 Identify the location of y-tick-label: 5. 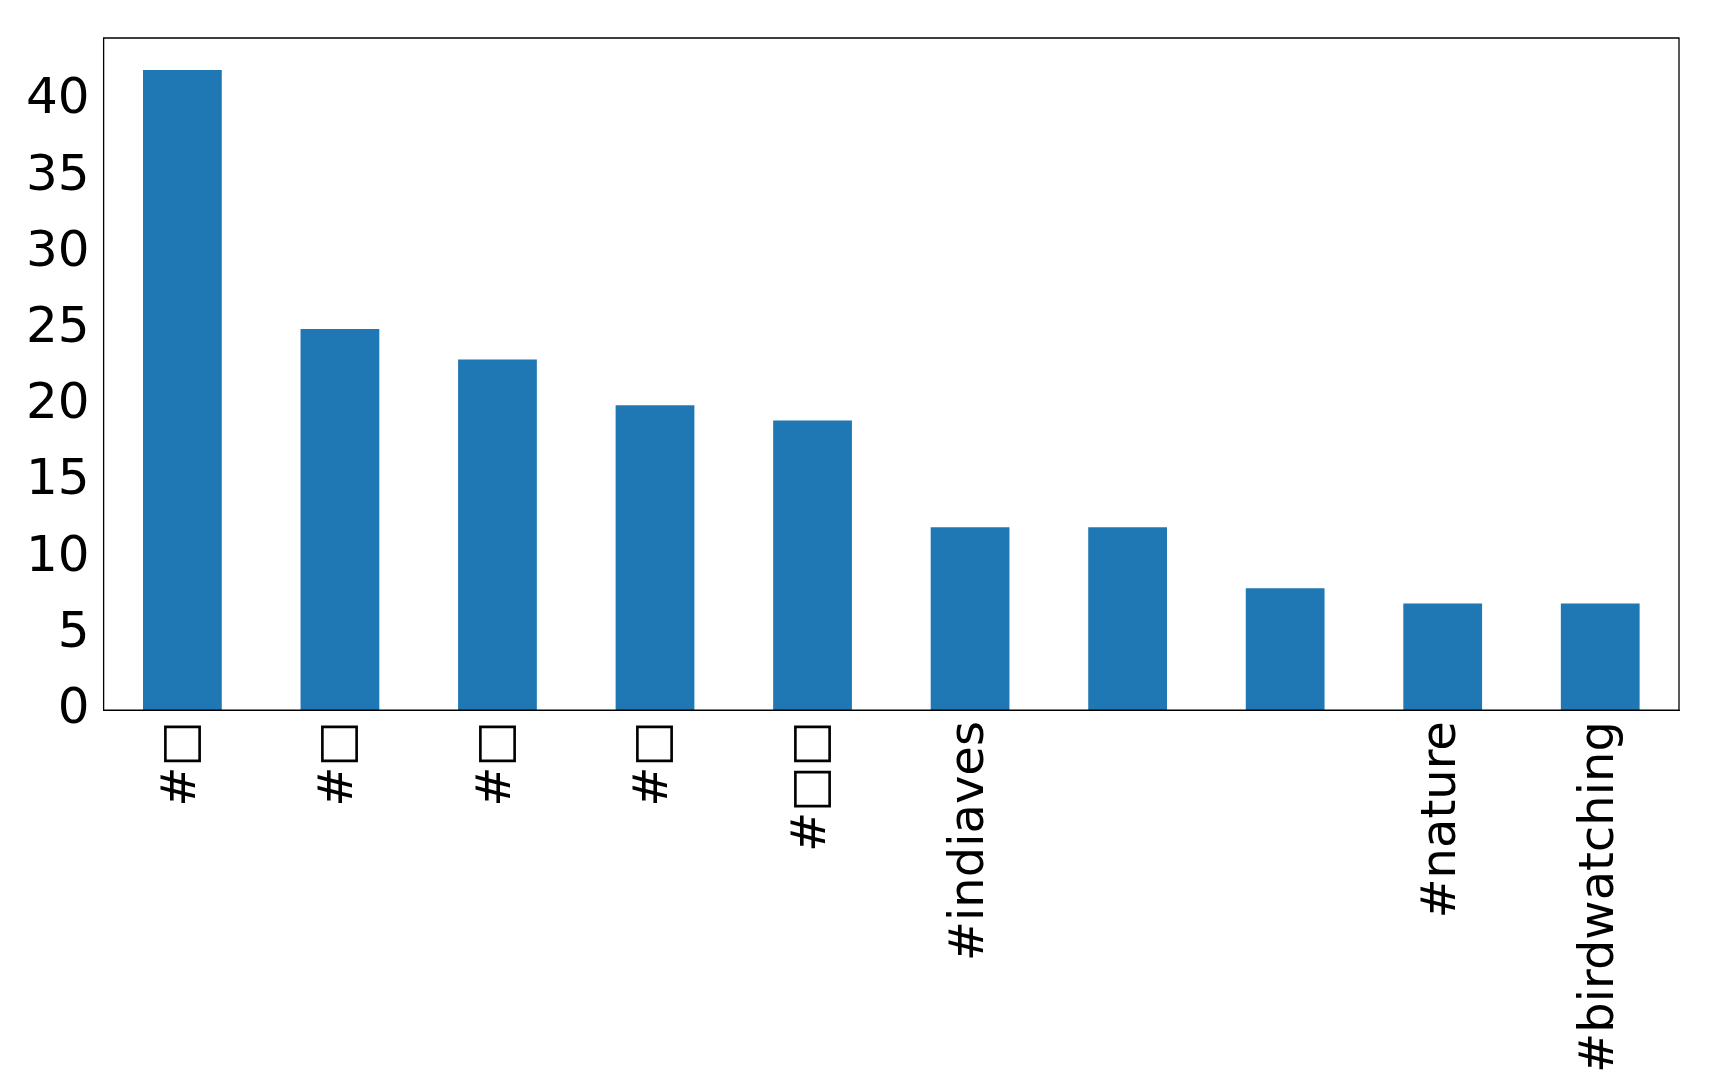
(73, 629).